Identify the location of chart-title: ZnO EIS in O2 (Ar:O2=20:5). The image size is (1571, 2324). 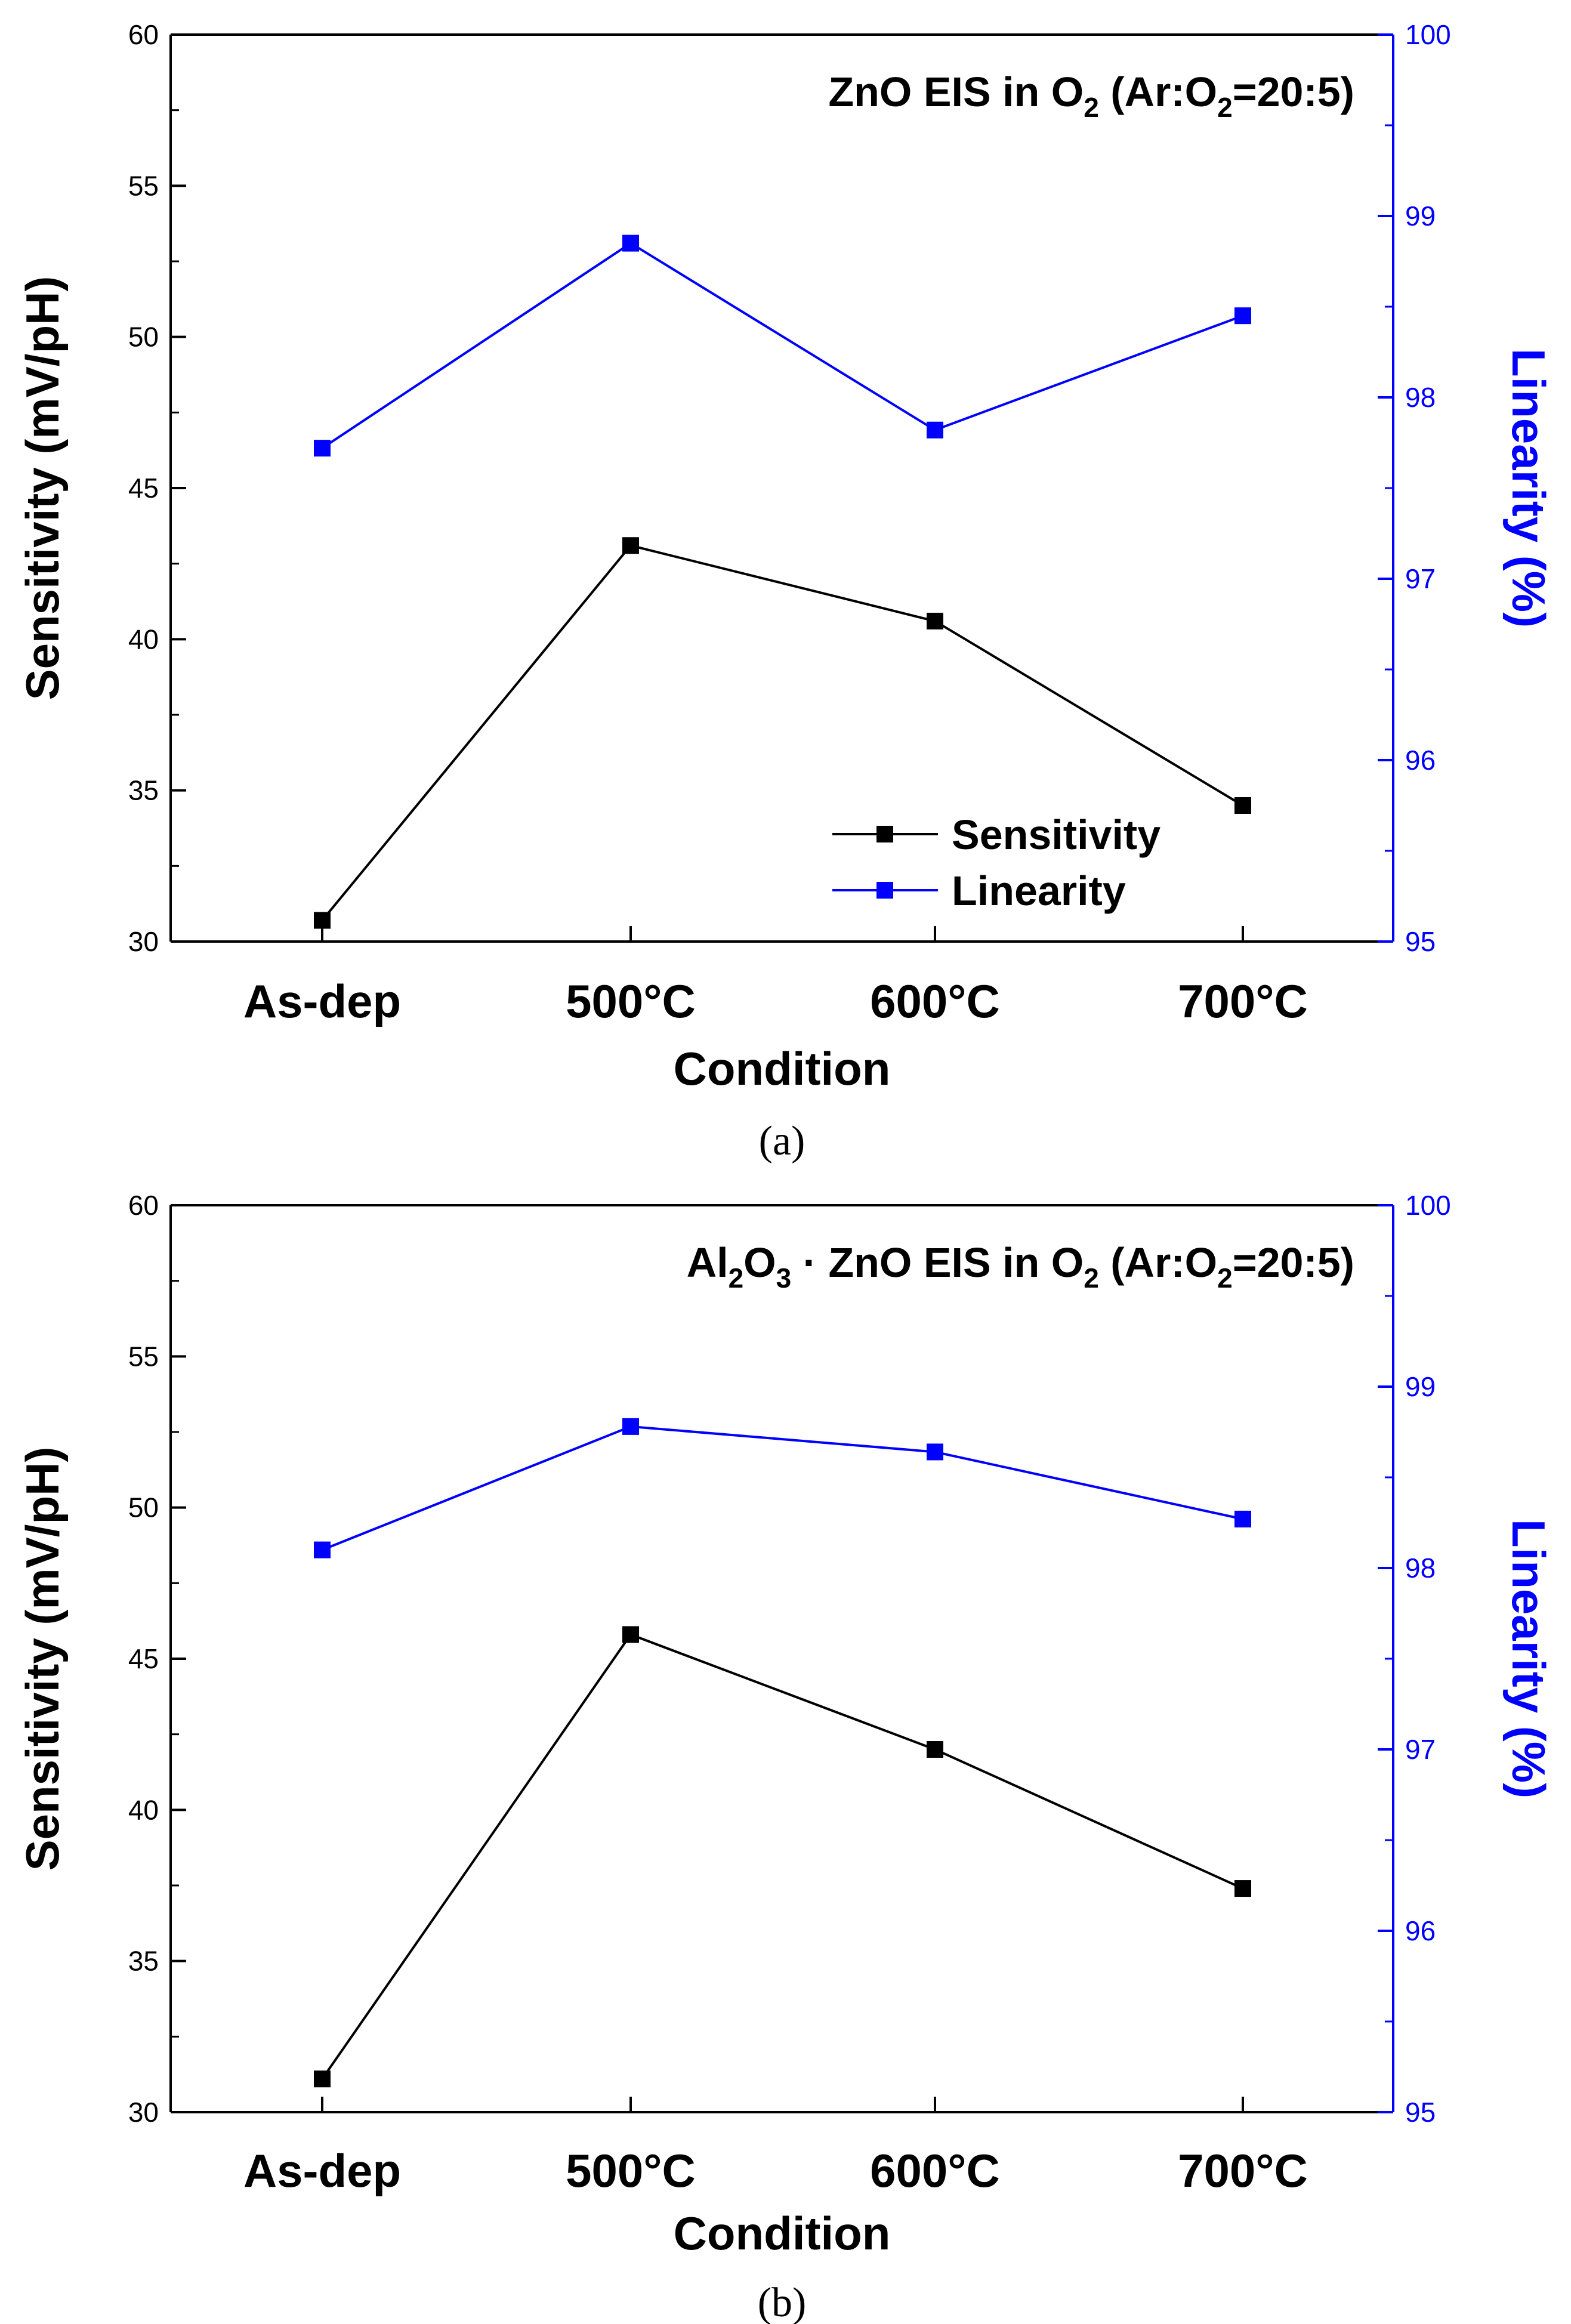
(1091, 96).